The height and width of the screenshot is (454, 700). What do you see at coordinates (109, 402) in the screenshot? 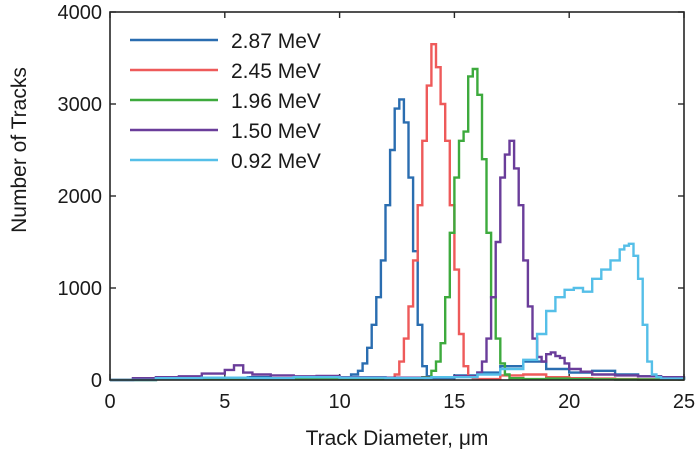
I see `x-tick-label: 0` at bounding box center [109, 402].